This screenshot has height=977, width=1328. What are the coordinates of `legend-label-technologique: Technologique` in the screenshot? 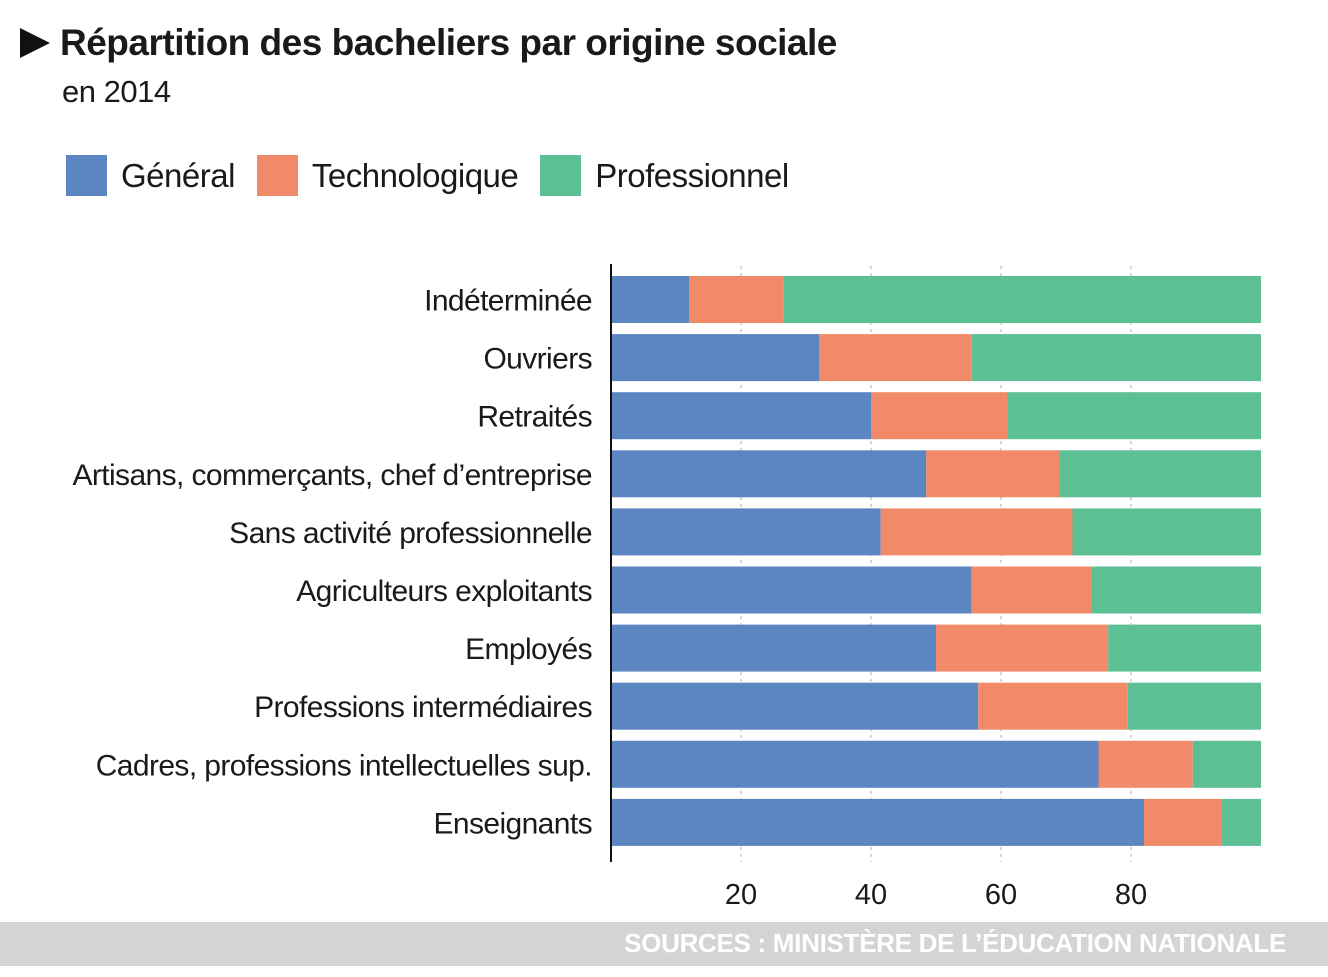 It's located at (415, 175).